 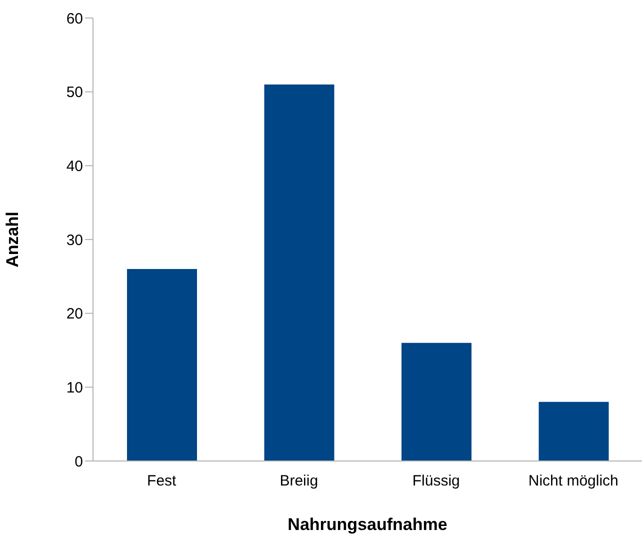 What do you see at coordinates (299, 481) in the screenshot?
I see `x-tick-label: Breiig` at bounding box center [299, 481].